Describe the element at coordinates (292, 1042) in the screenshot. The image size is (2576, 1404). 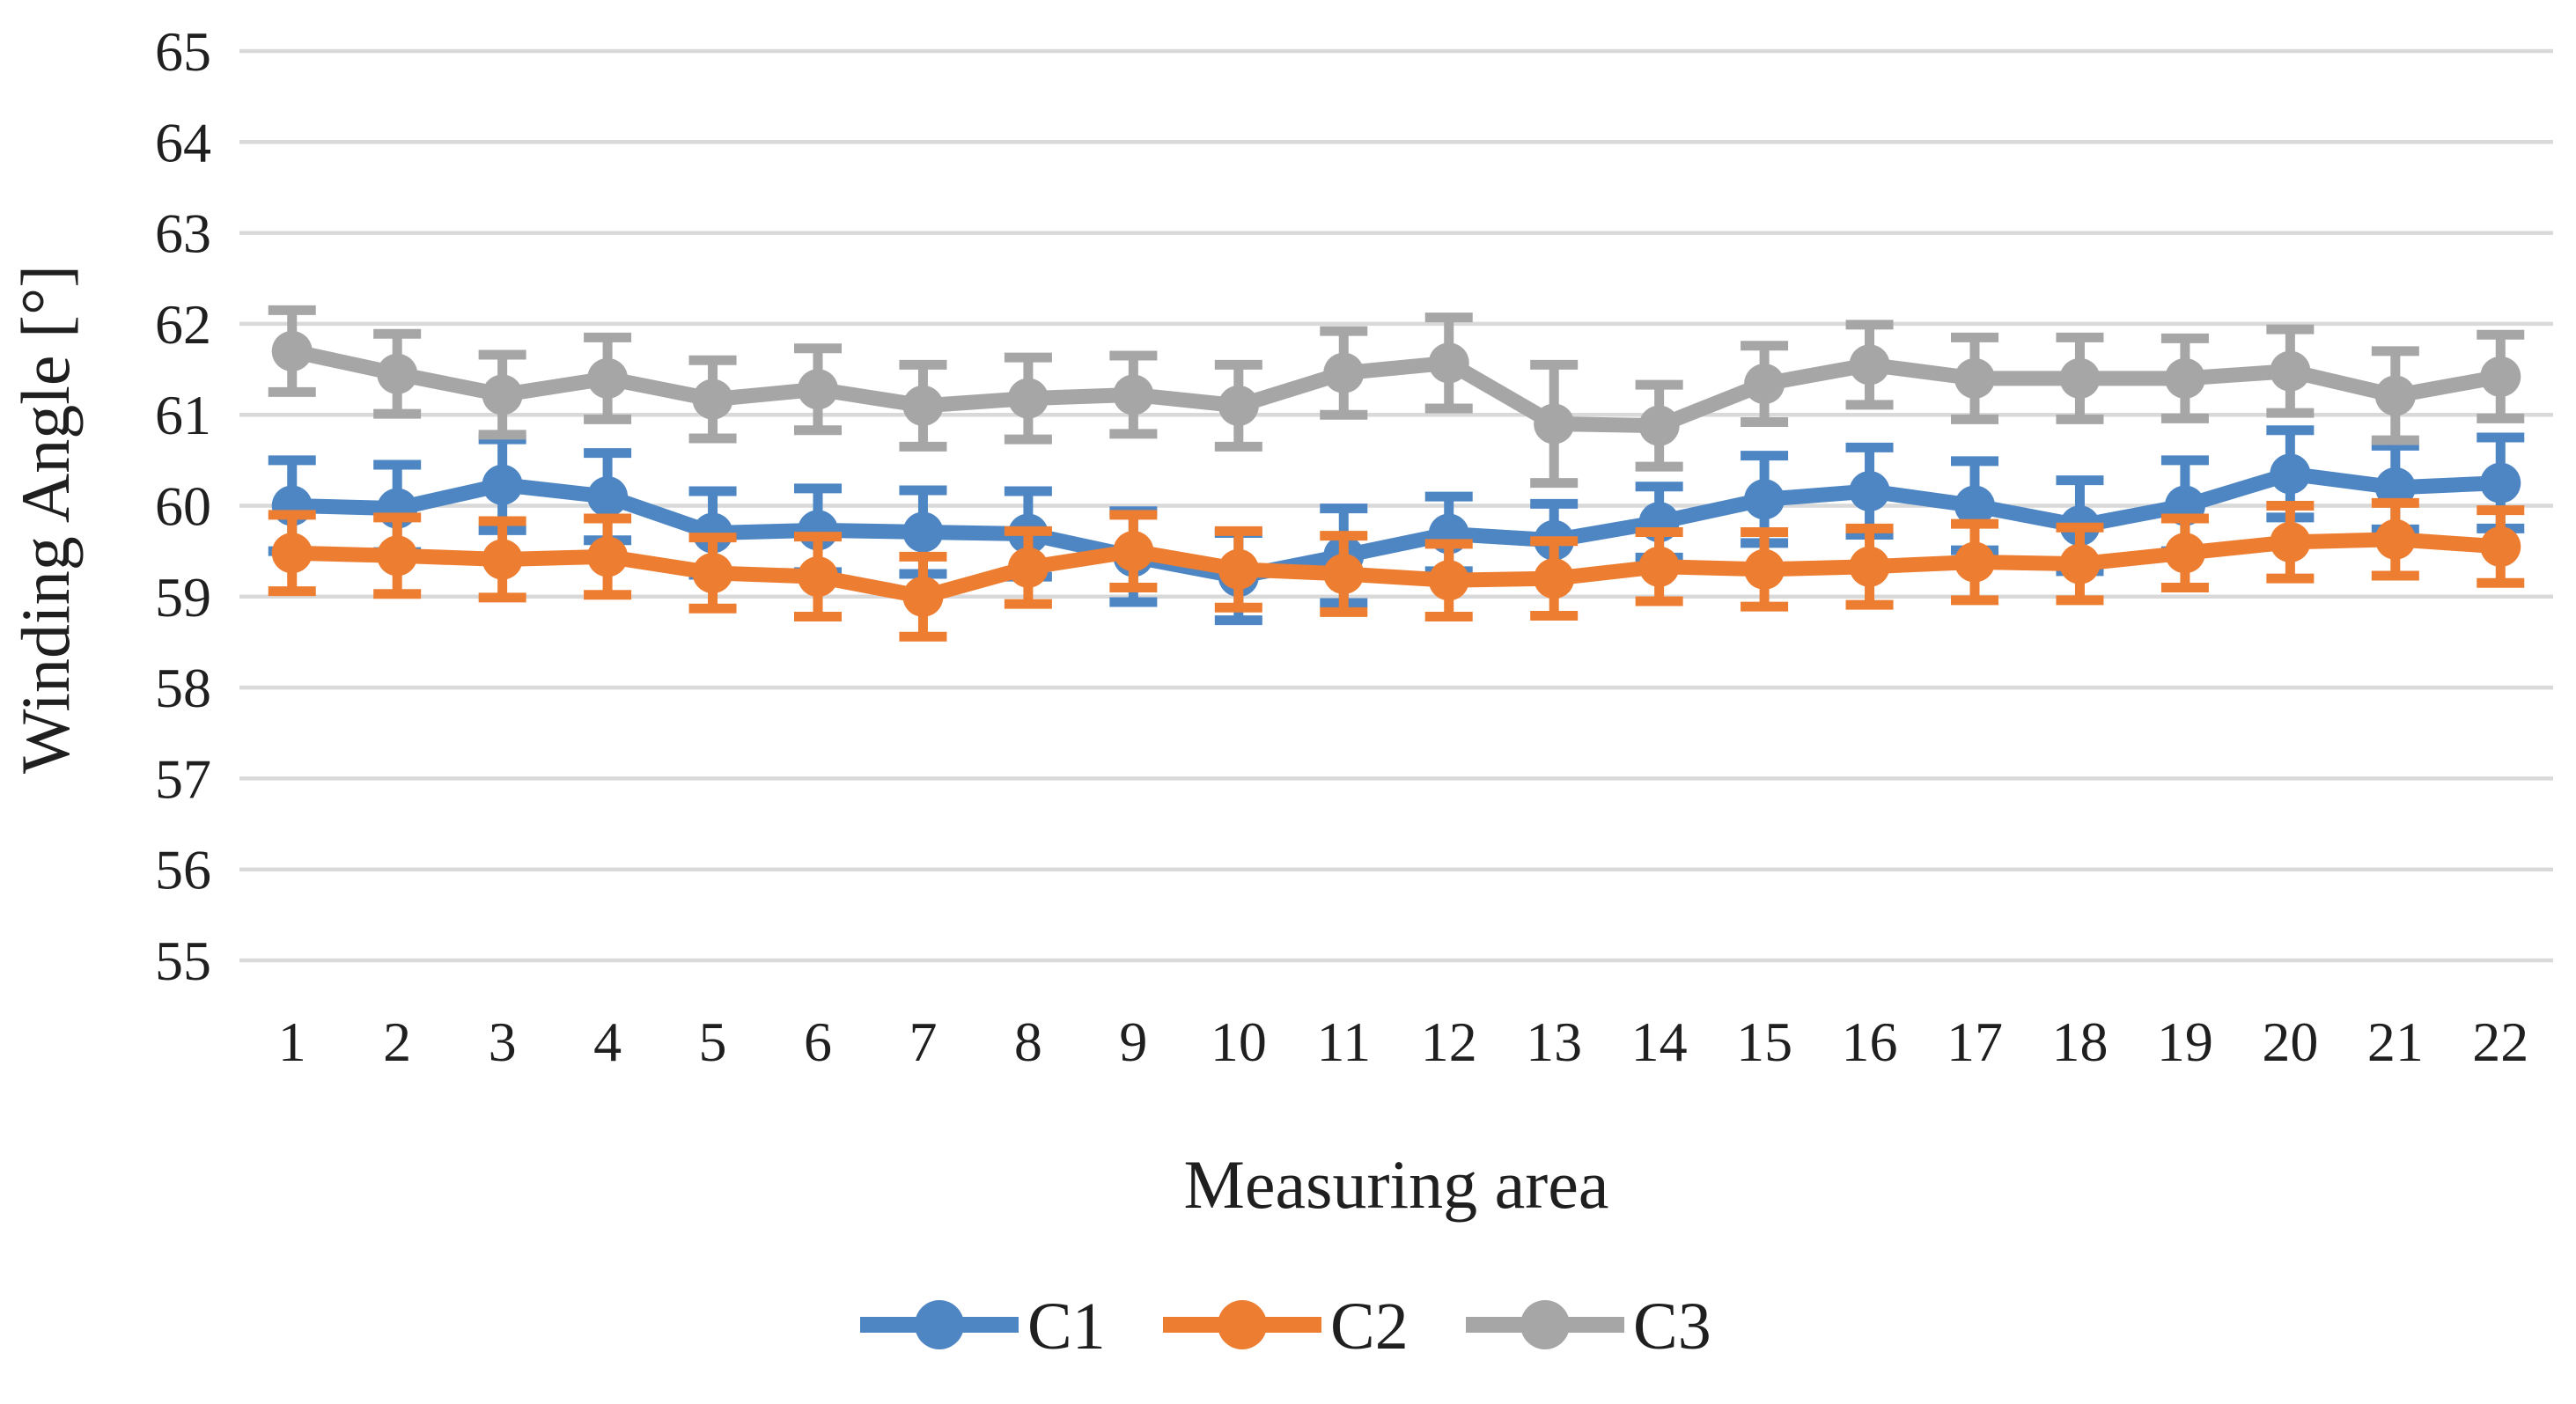
I see `x-tick-label-1: 1` at that location.